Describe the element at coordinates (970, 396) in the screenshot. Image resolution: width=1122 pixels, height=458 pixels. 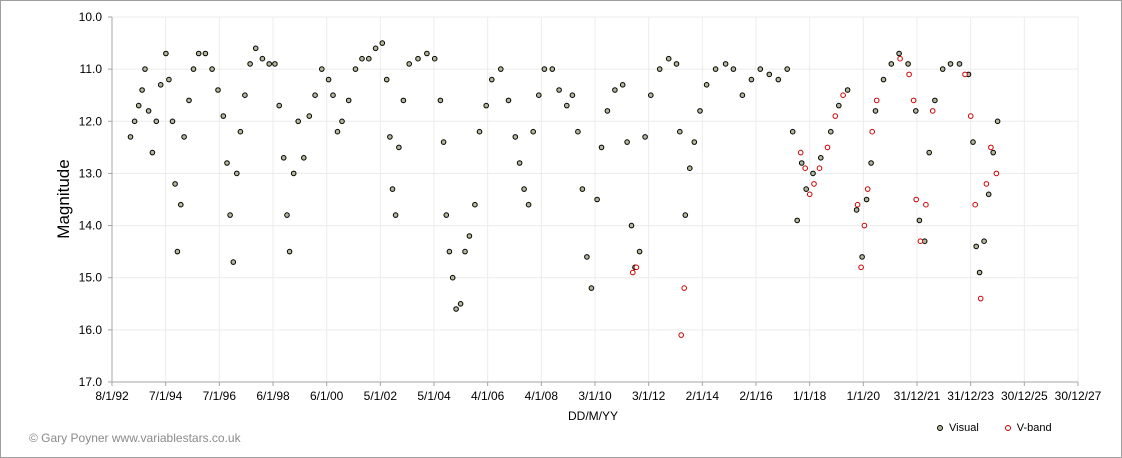
I see `x-tick-label: 31/12/23` at that location.